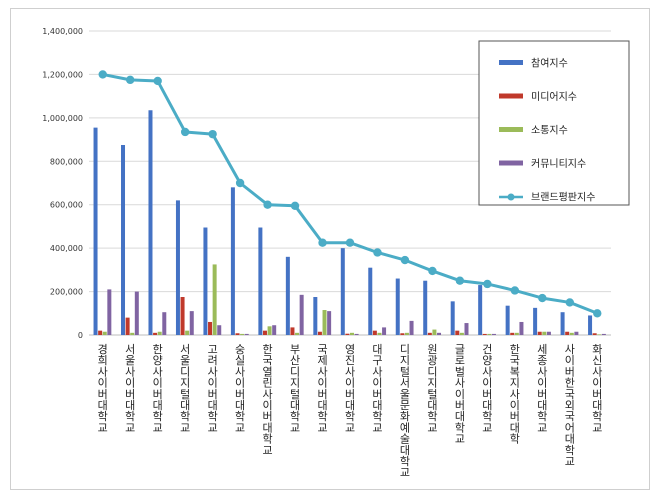  What do you see at coordinates (62, 74) in the screenshot?
I see `y-tick-label: 1,200,000` at bounding box center [62, 74].